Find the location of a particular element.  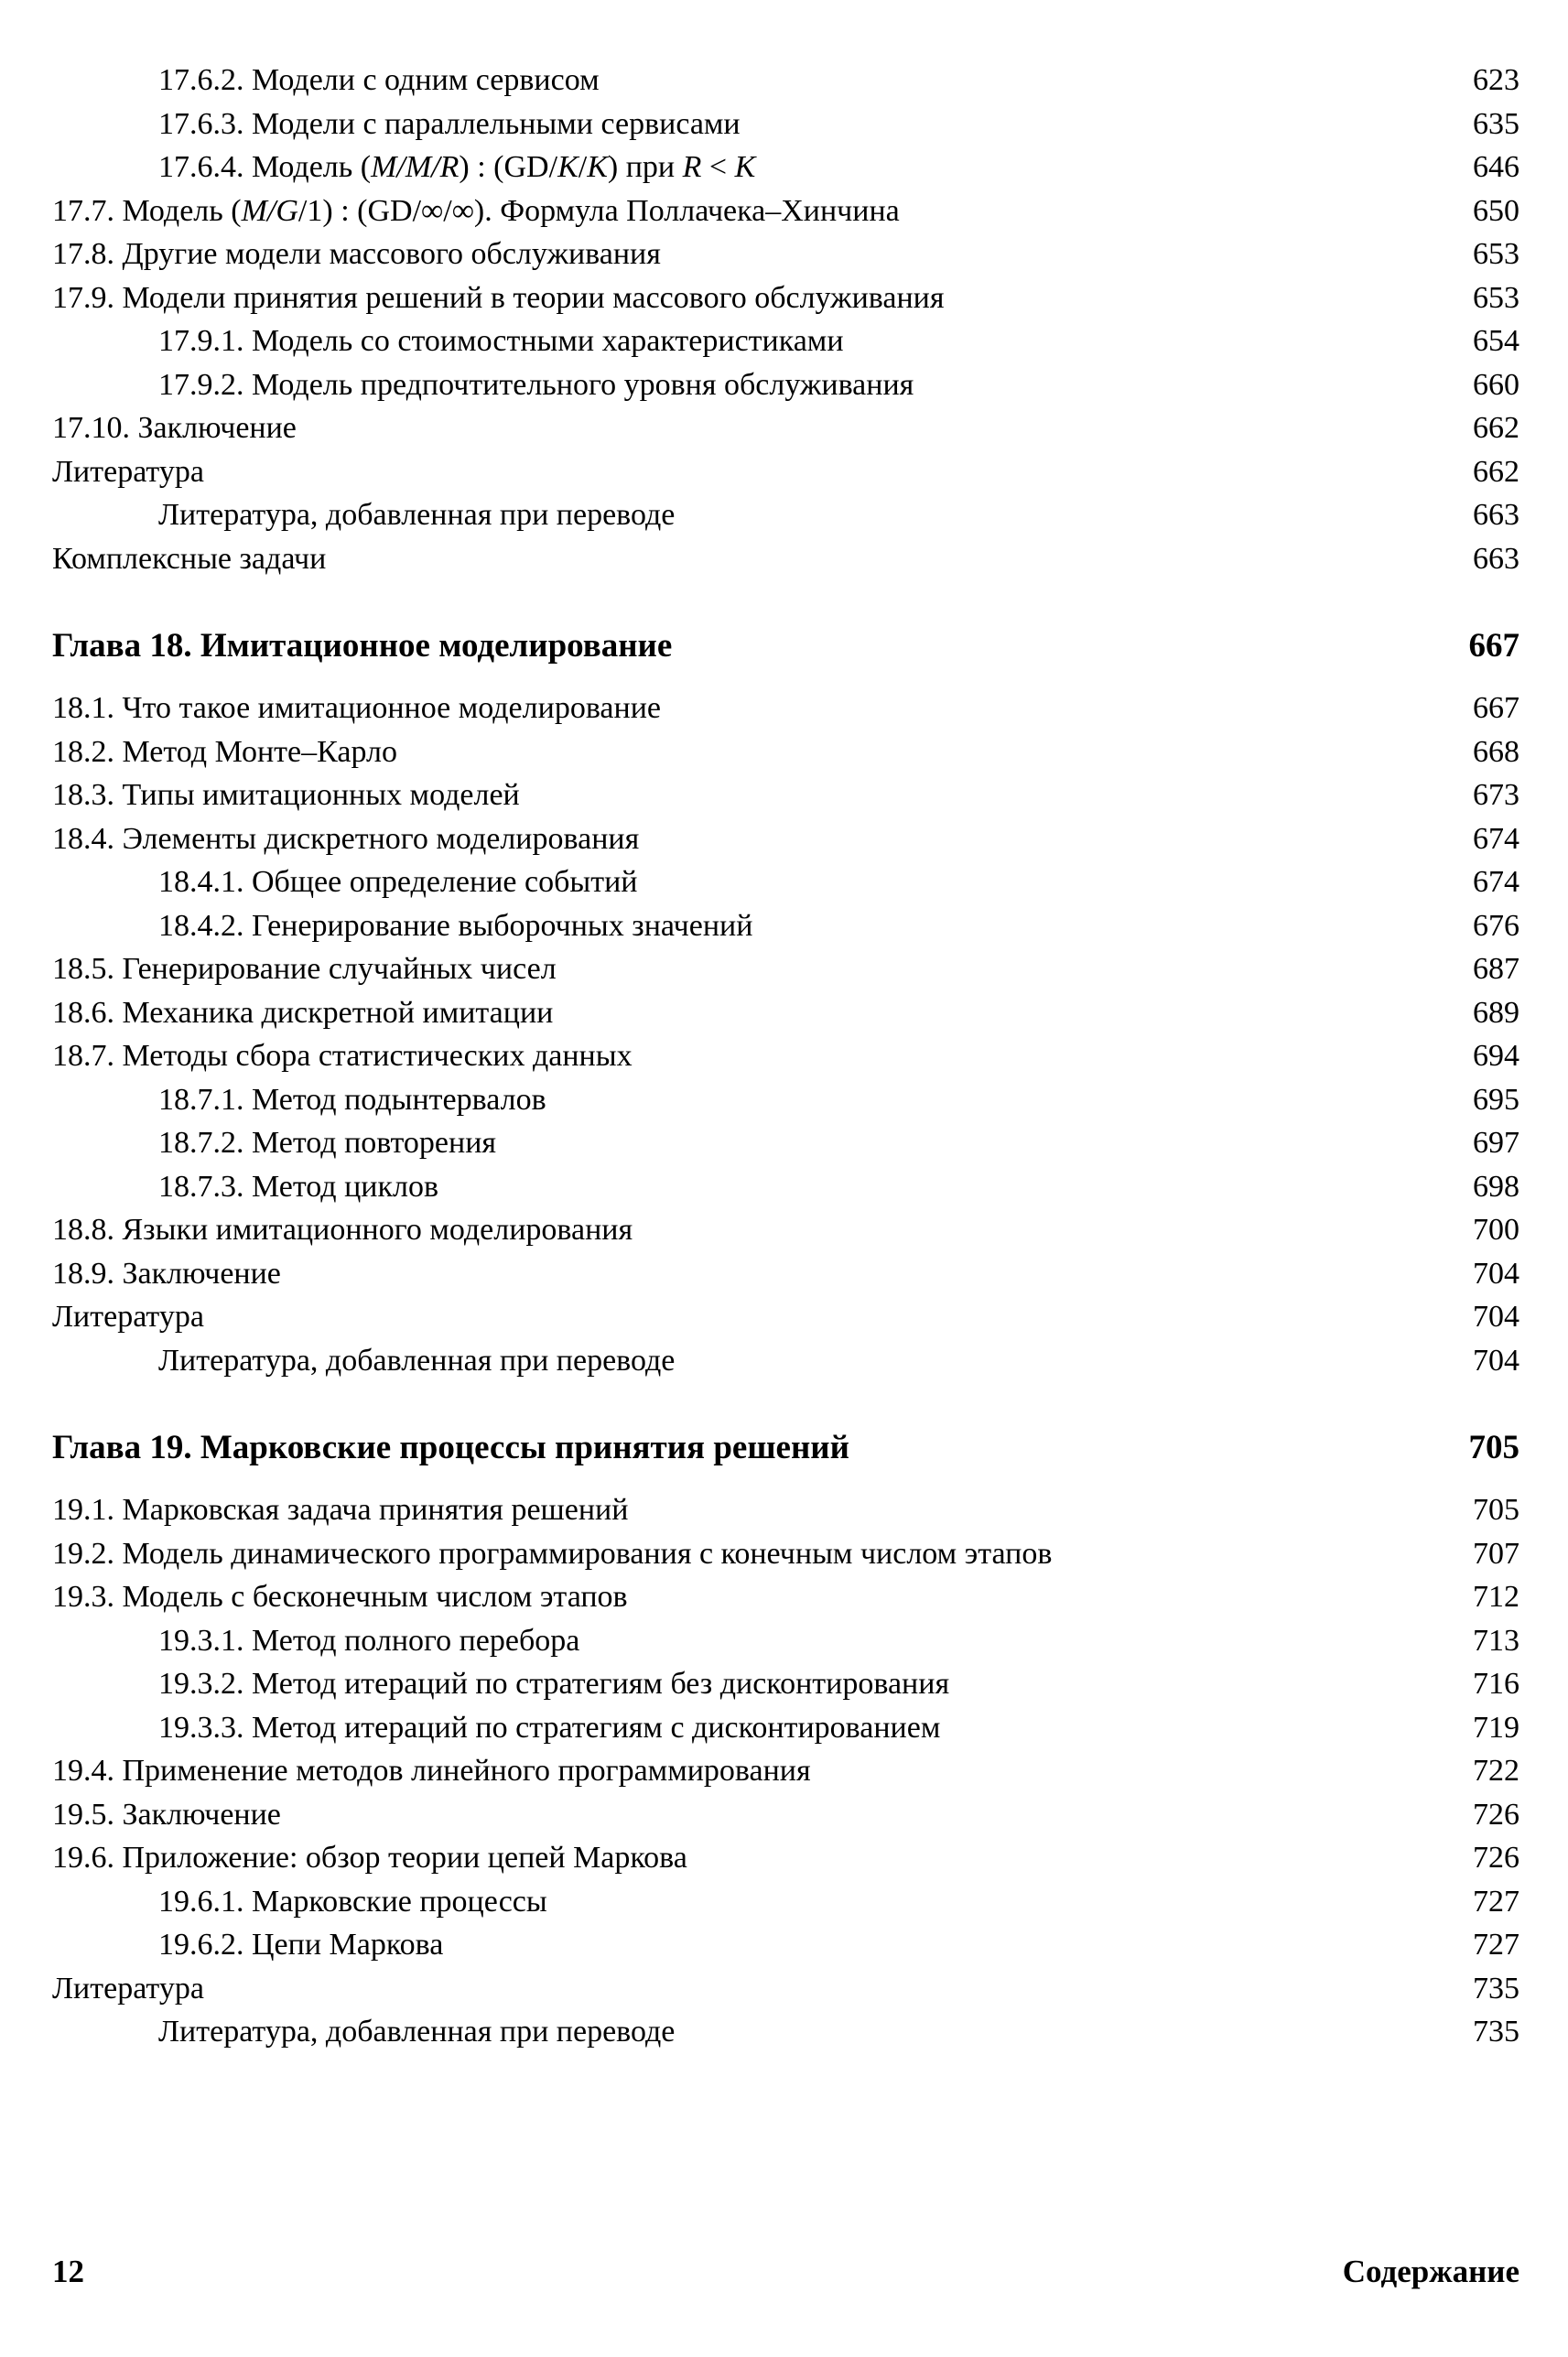

page-number: 12 is located at coordinates (68, 2271).